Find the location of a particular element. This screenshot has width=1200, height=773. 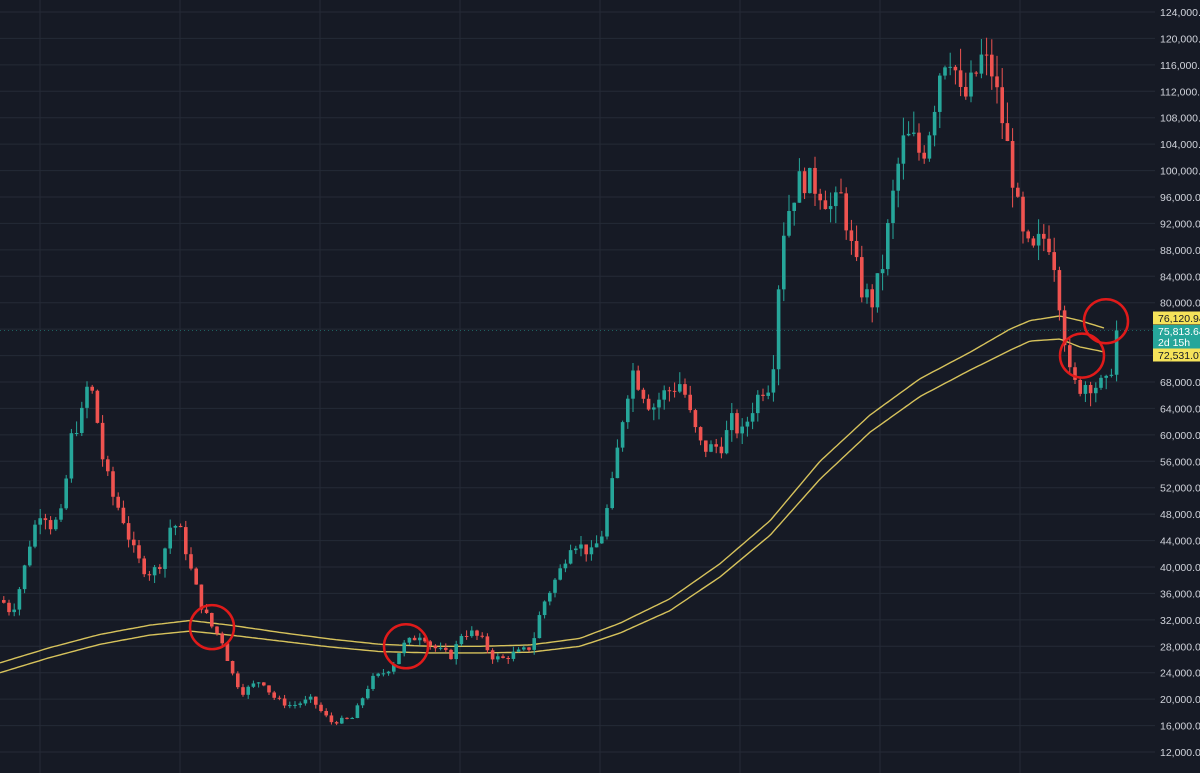

y-tick-label: 60,000.00 is located at coordinates (1180, 436).